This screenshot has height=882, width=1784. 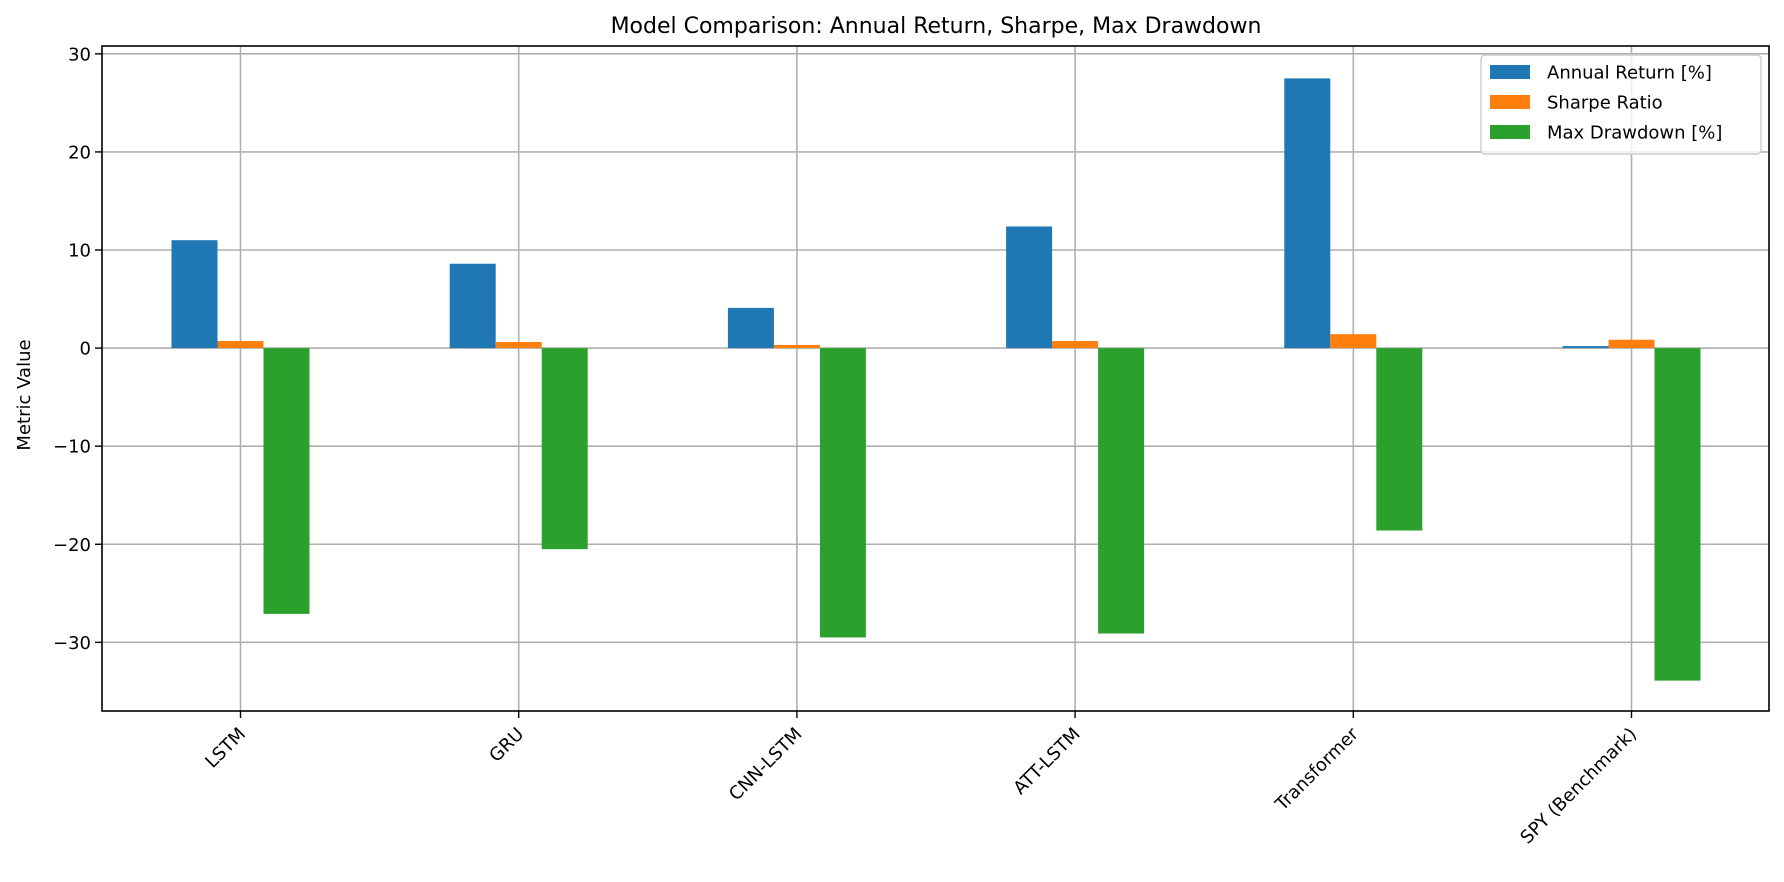 I want to click on y-tick-label: 10, so click(x=79, y=251).